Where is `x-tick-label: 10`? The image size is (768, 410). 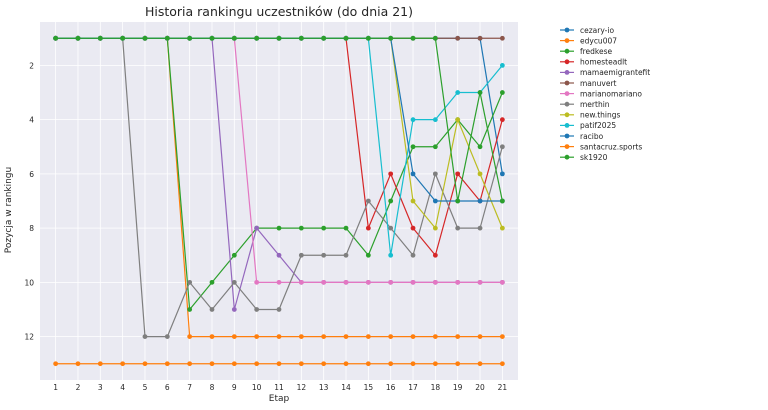 x-tick-label: 10 is located at coordinates (257, 387).